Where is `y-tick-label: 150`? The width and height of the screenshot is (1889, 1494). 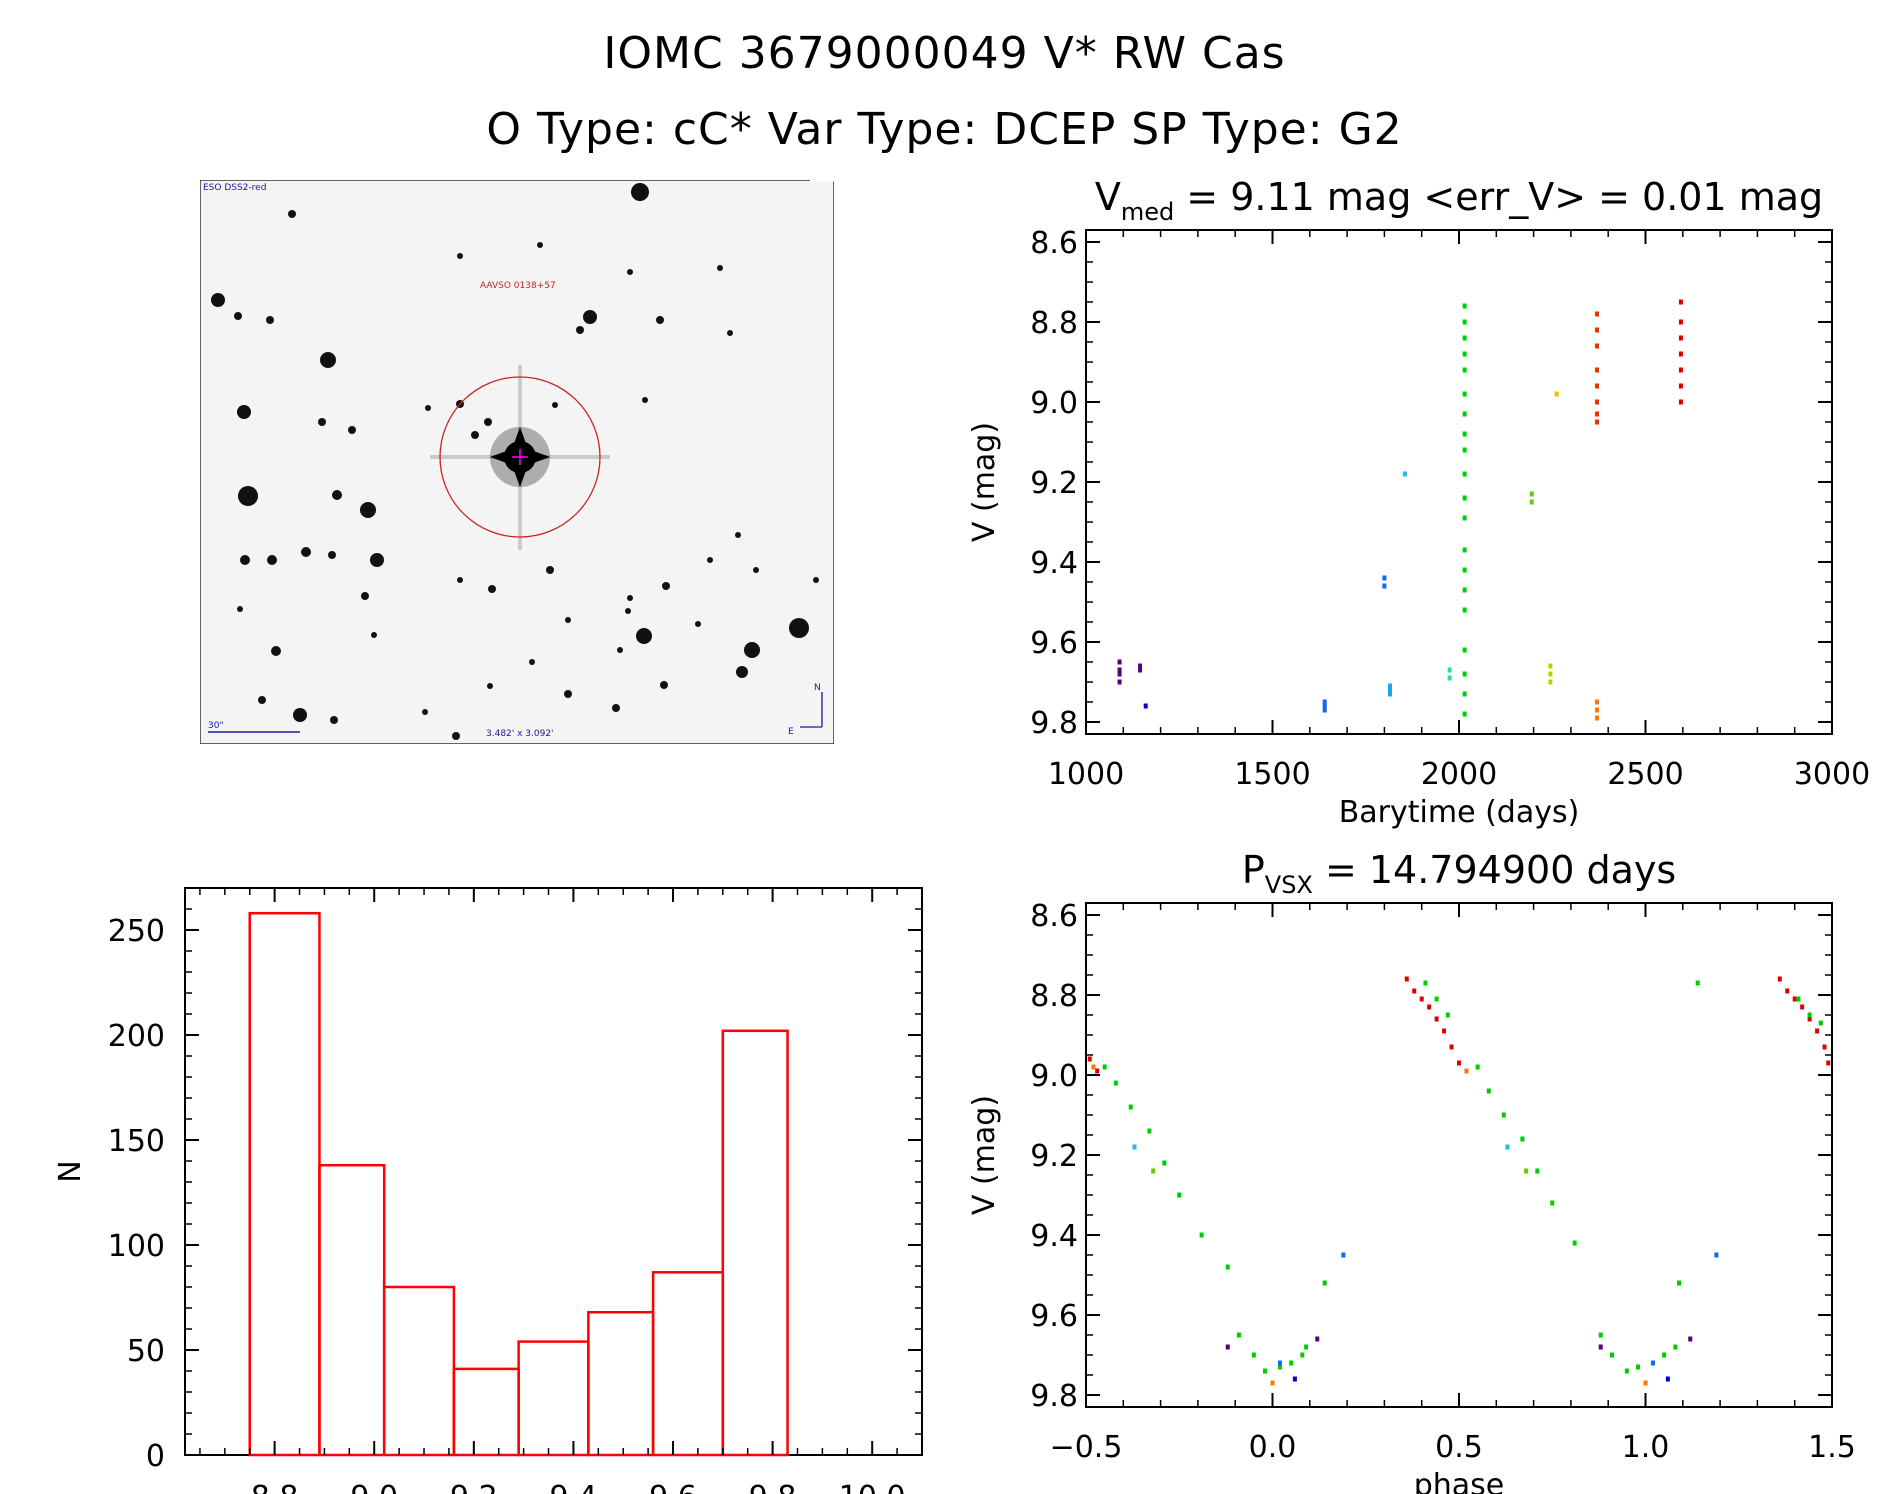
y-tick-label: 150 is located at coordinates (136, 1141).